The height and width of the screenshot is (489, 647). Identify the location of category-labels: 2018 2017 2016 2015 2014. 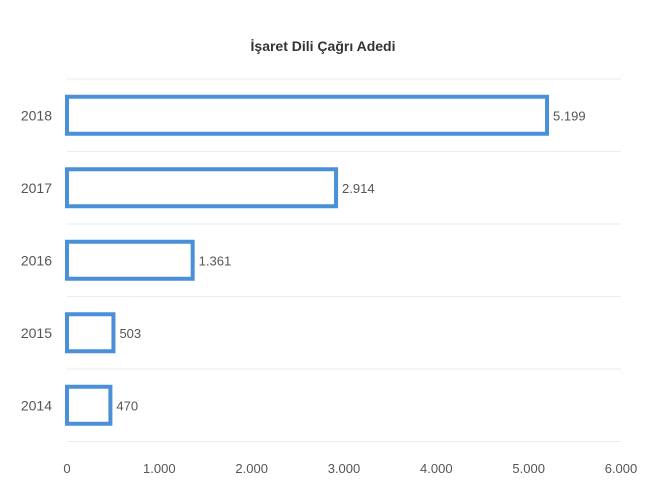
(36, 260).